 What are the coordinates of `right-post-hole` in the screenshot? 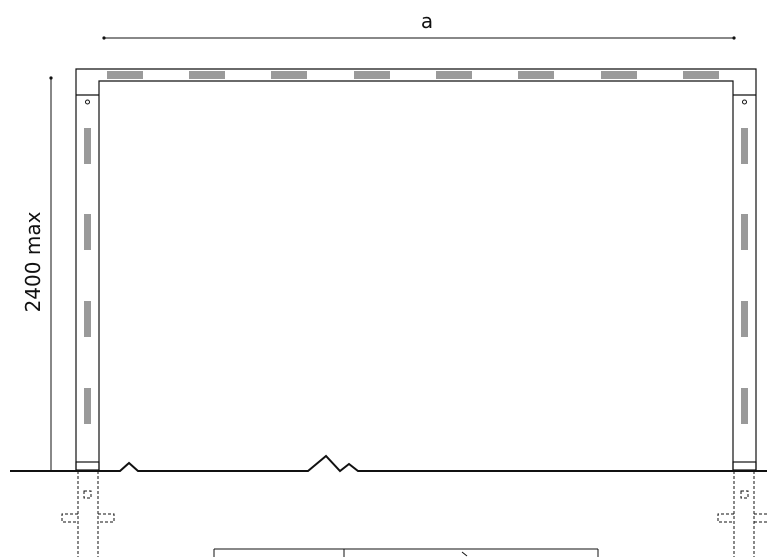 It's located at (744, 102).